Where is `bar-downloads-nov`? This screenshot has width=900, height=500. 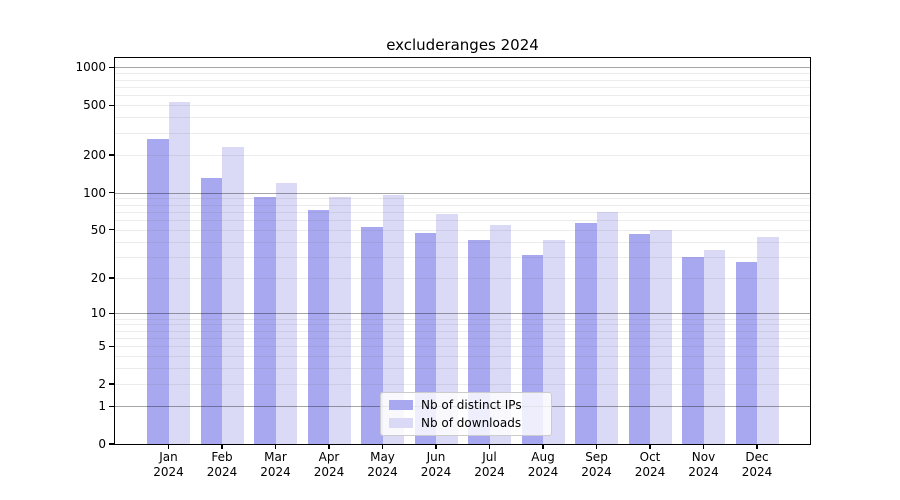
bar-downloads-nov is located at coordinates (714, 347).